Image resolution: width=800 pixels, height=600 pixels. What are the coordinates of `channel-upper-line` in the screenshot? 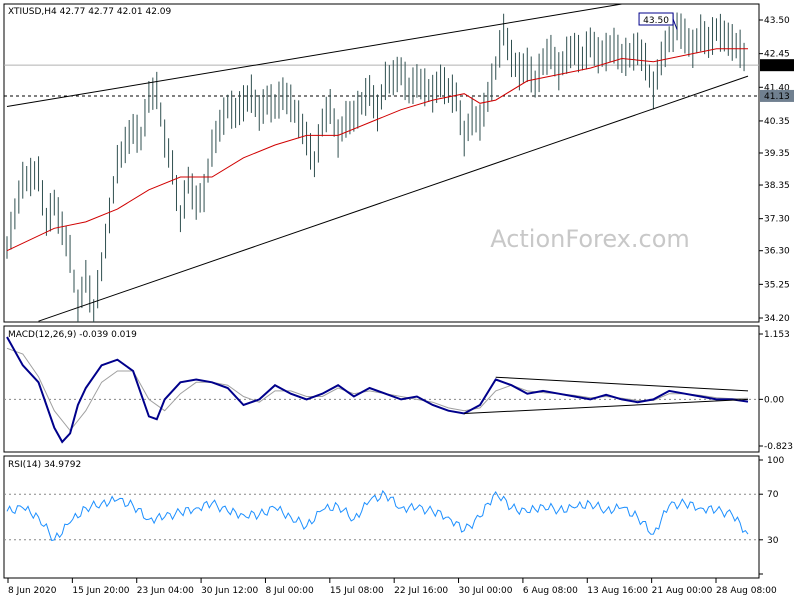 It's located at (314, 55).